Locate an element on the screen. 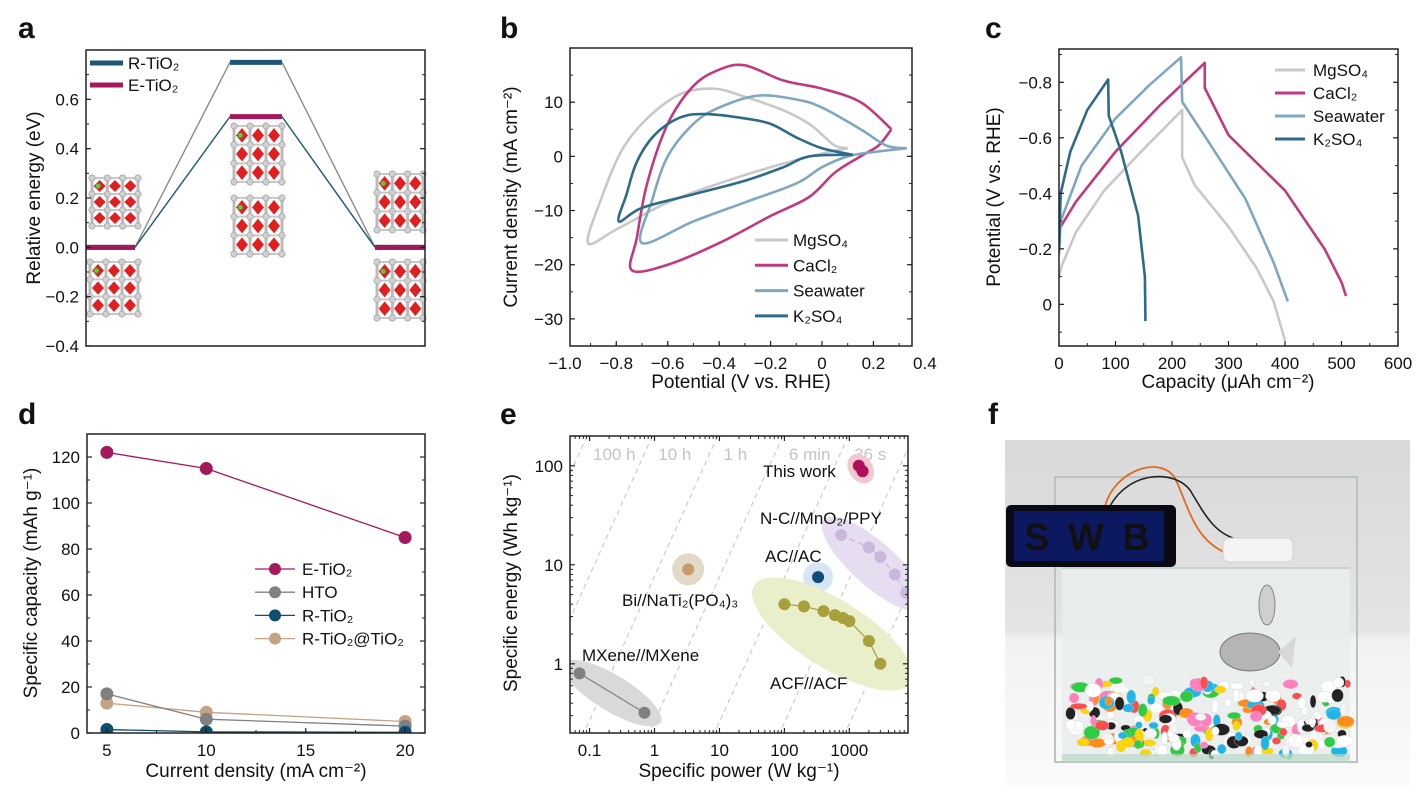 Image resolution: width=1423 pixels, height=806 pixels. time-line is located at coordinates (843, 589).